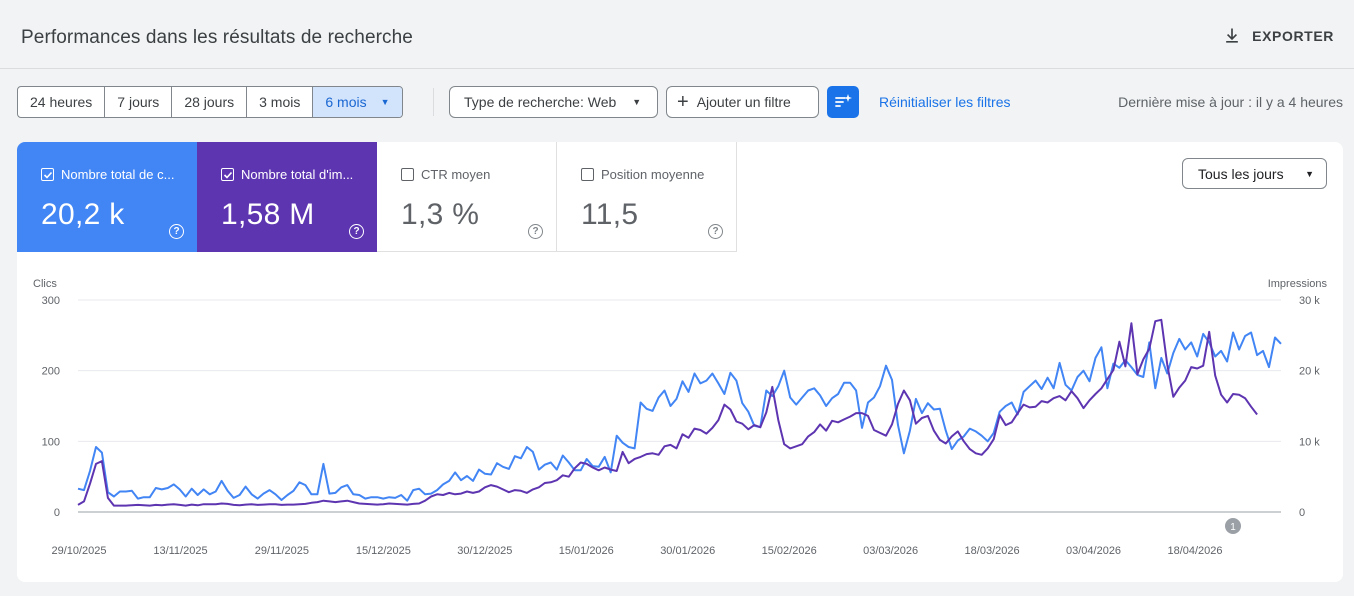  I want to click on right-tick-label: 30 k, so click(1309, 301).